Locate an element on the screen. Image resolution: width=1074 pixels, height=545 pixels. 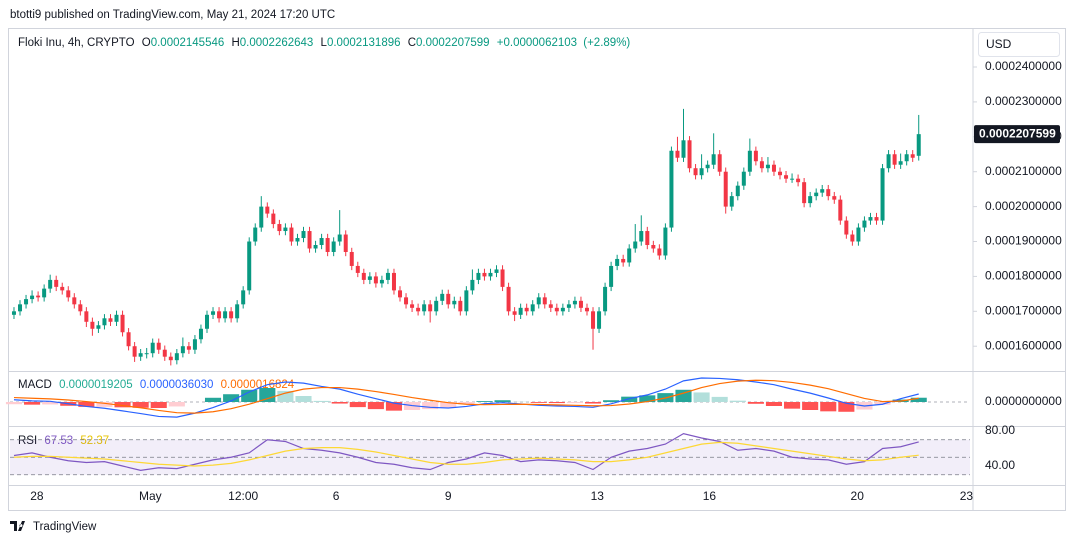
y-tick-label: 0.0001700000 is located at coordinates (1023, 310).